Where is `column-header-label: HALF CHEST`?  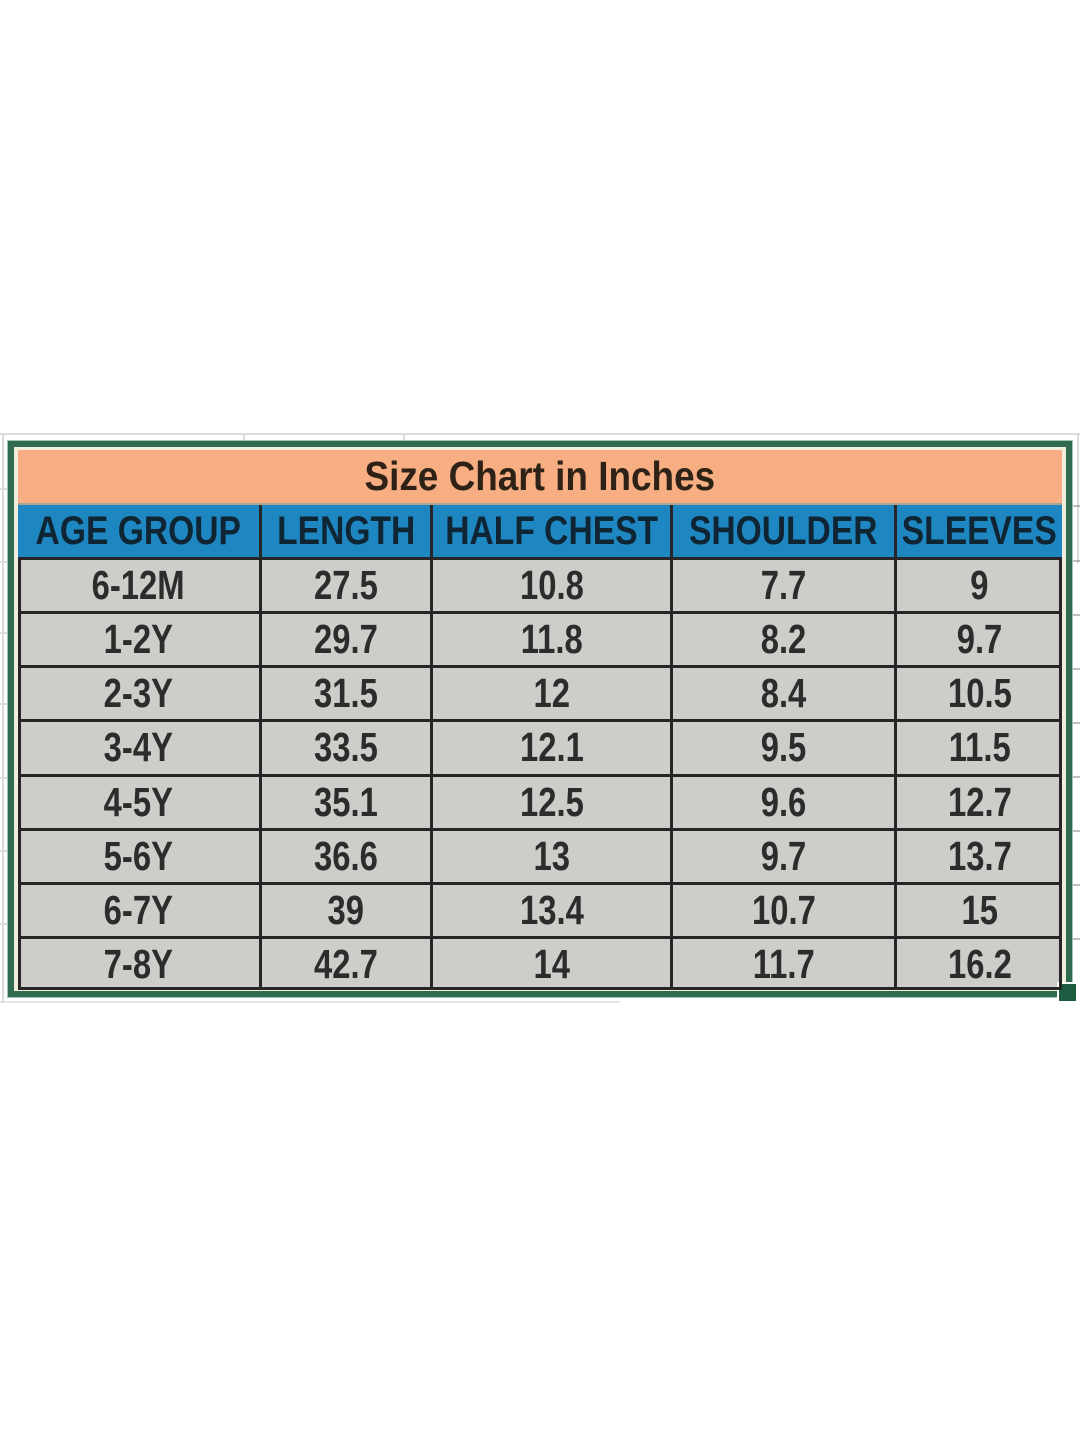 column-header-label: HALF CHEST is located at coordinates (551, 530).